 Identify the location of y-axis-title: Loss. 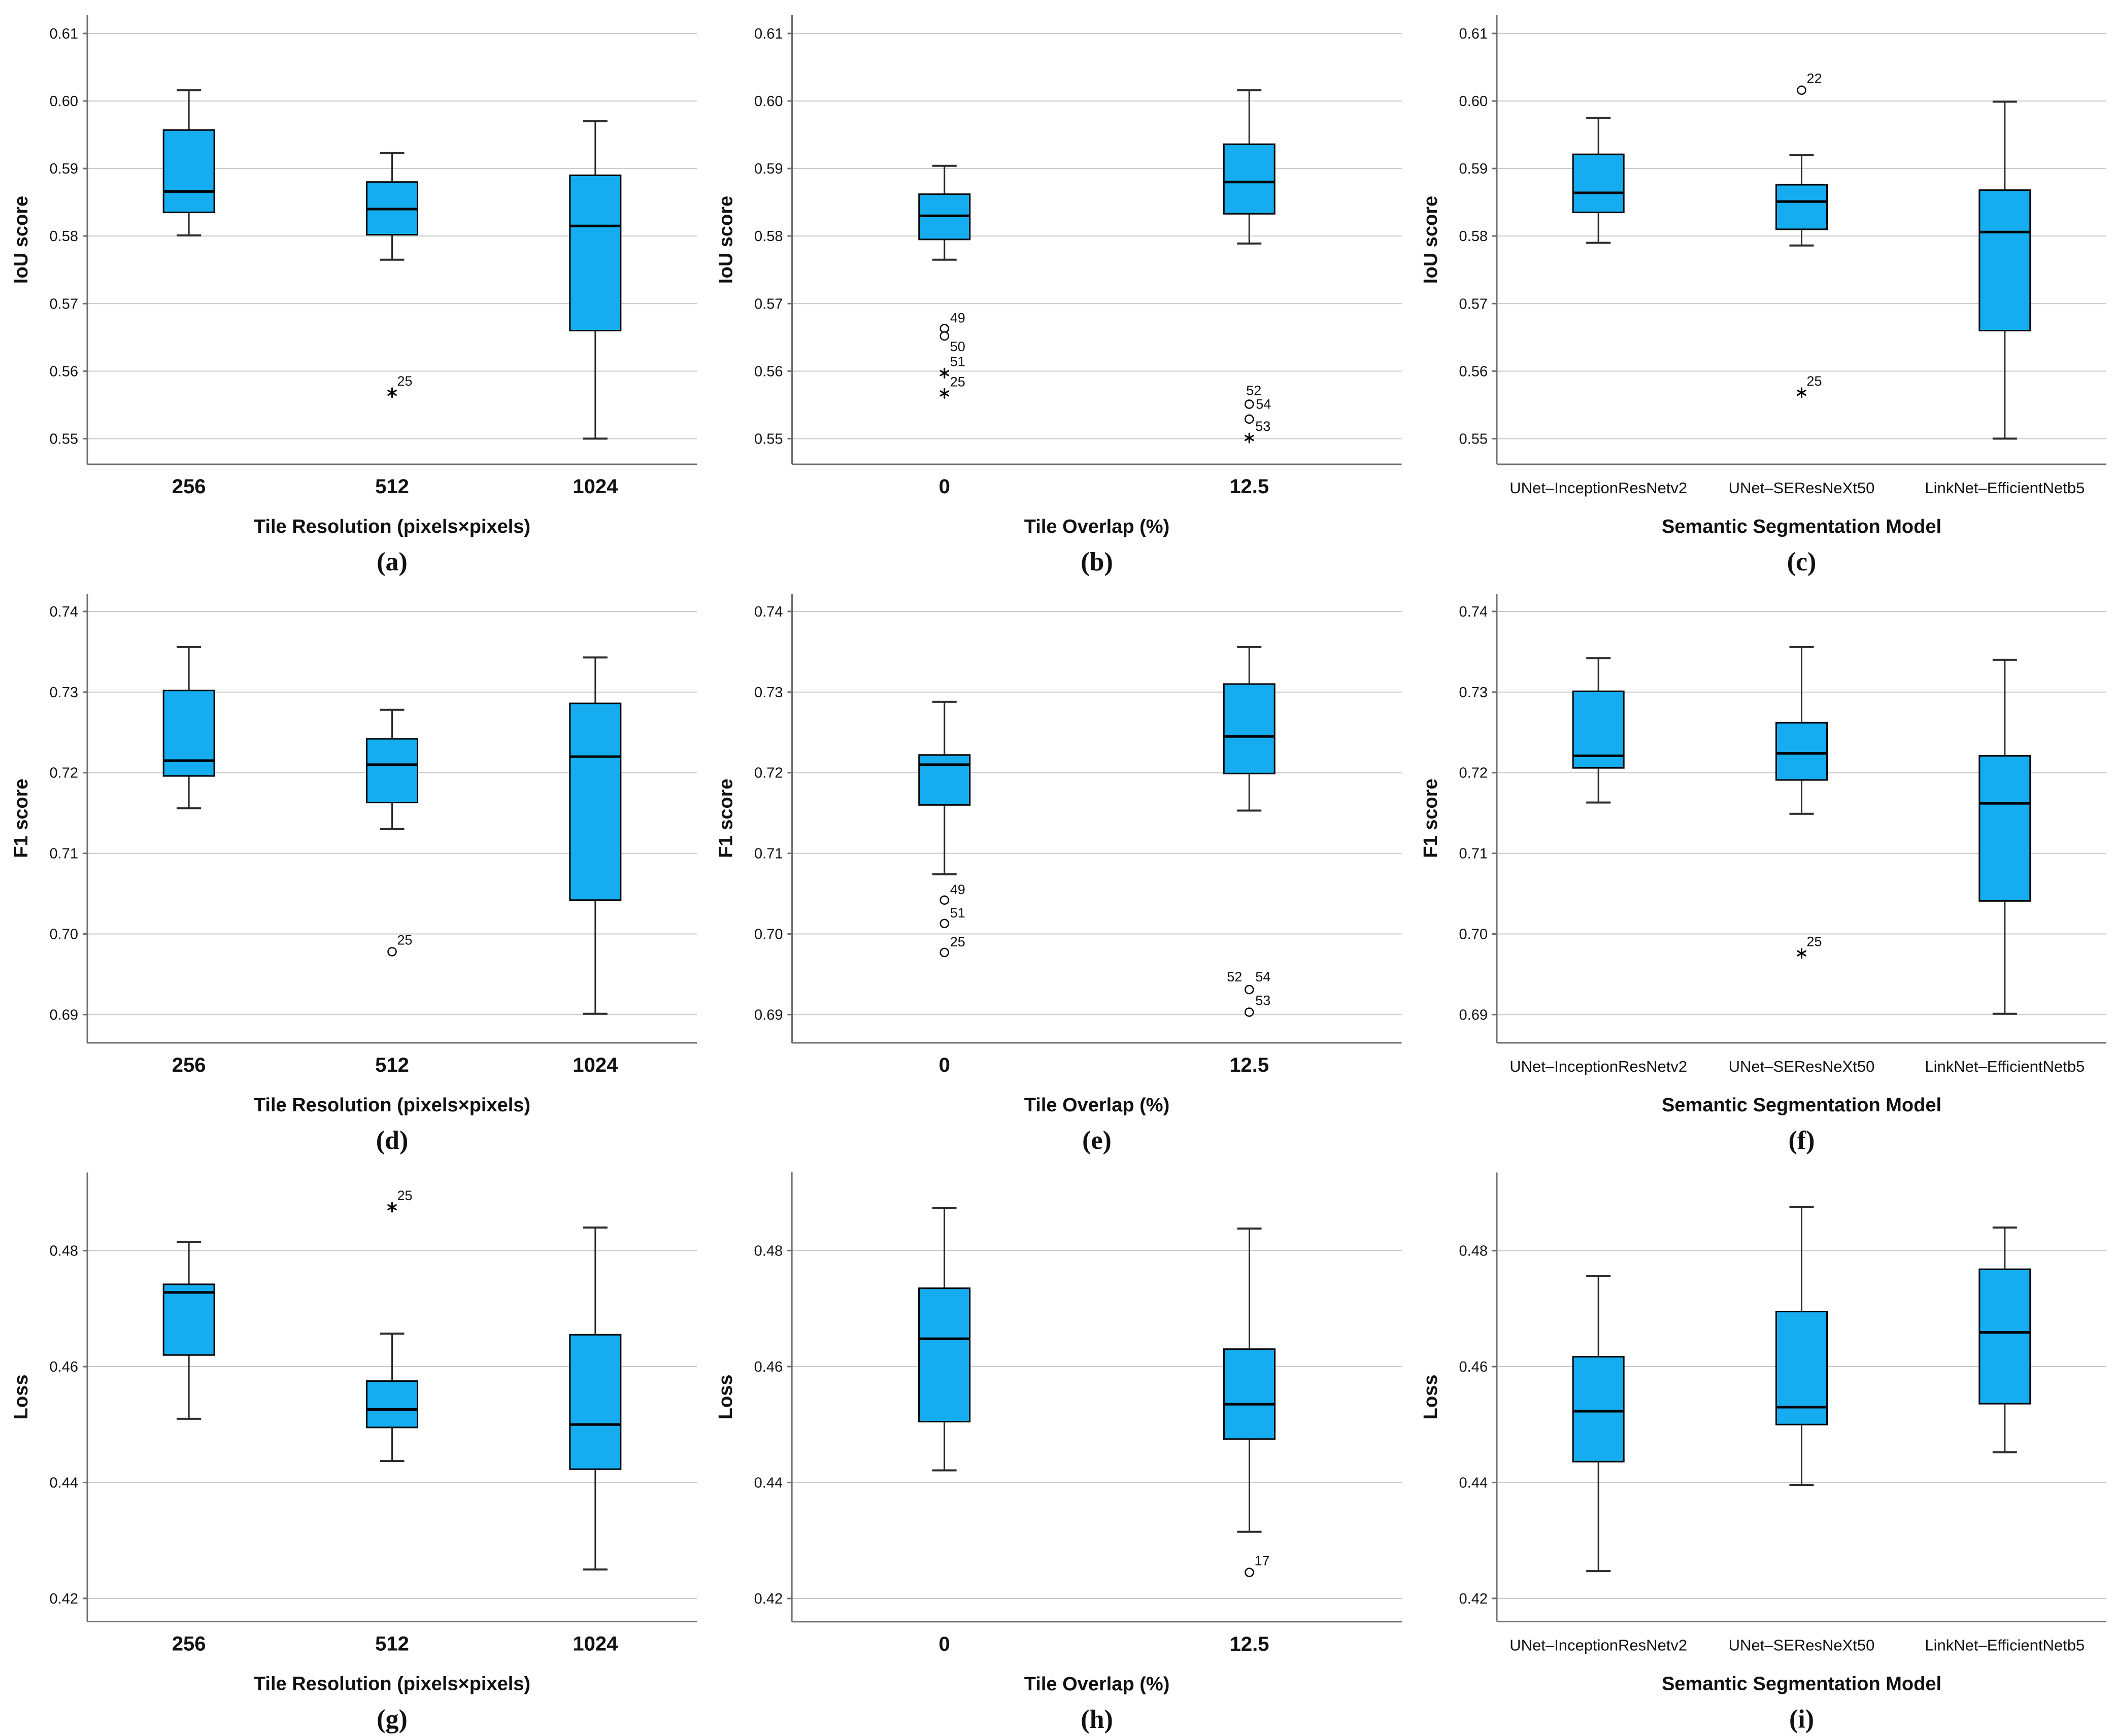
(21, 1397).